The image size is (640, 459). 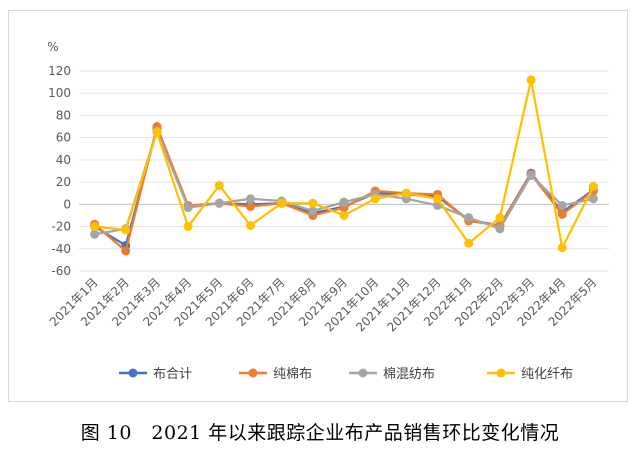 What do you see at coordinates (547, 374) in the screenshot?
I see `legend-label: 纯化纤布` at bounding box center [547, 374].